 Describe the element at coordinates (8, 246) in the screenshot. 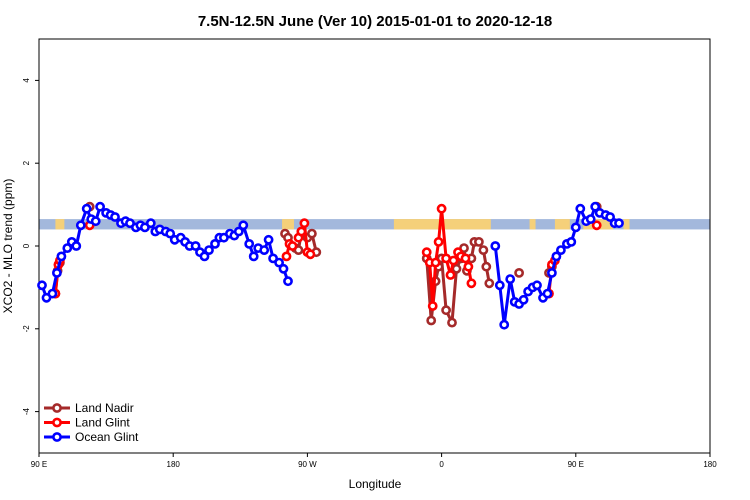

I see `y-axis-label: XCO2 - MLO trend (ppm)` at that location.